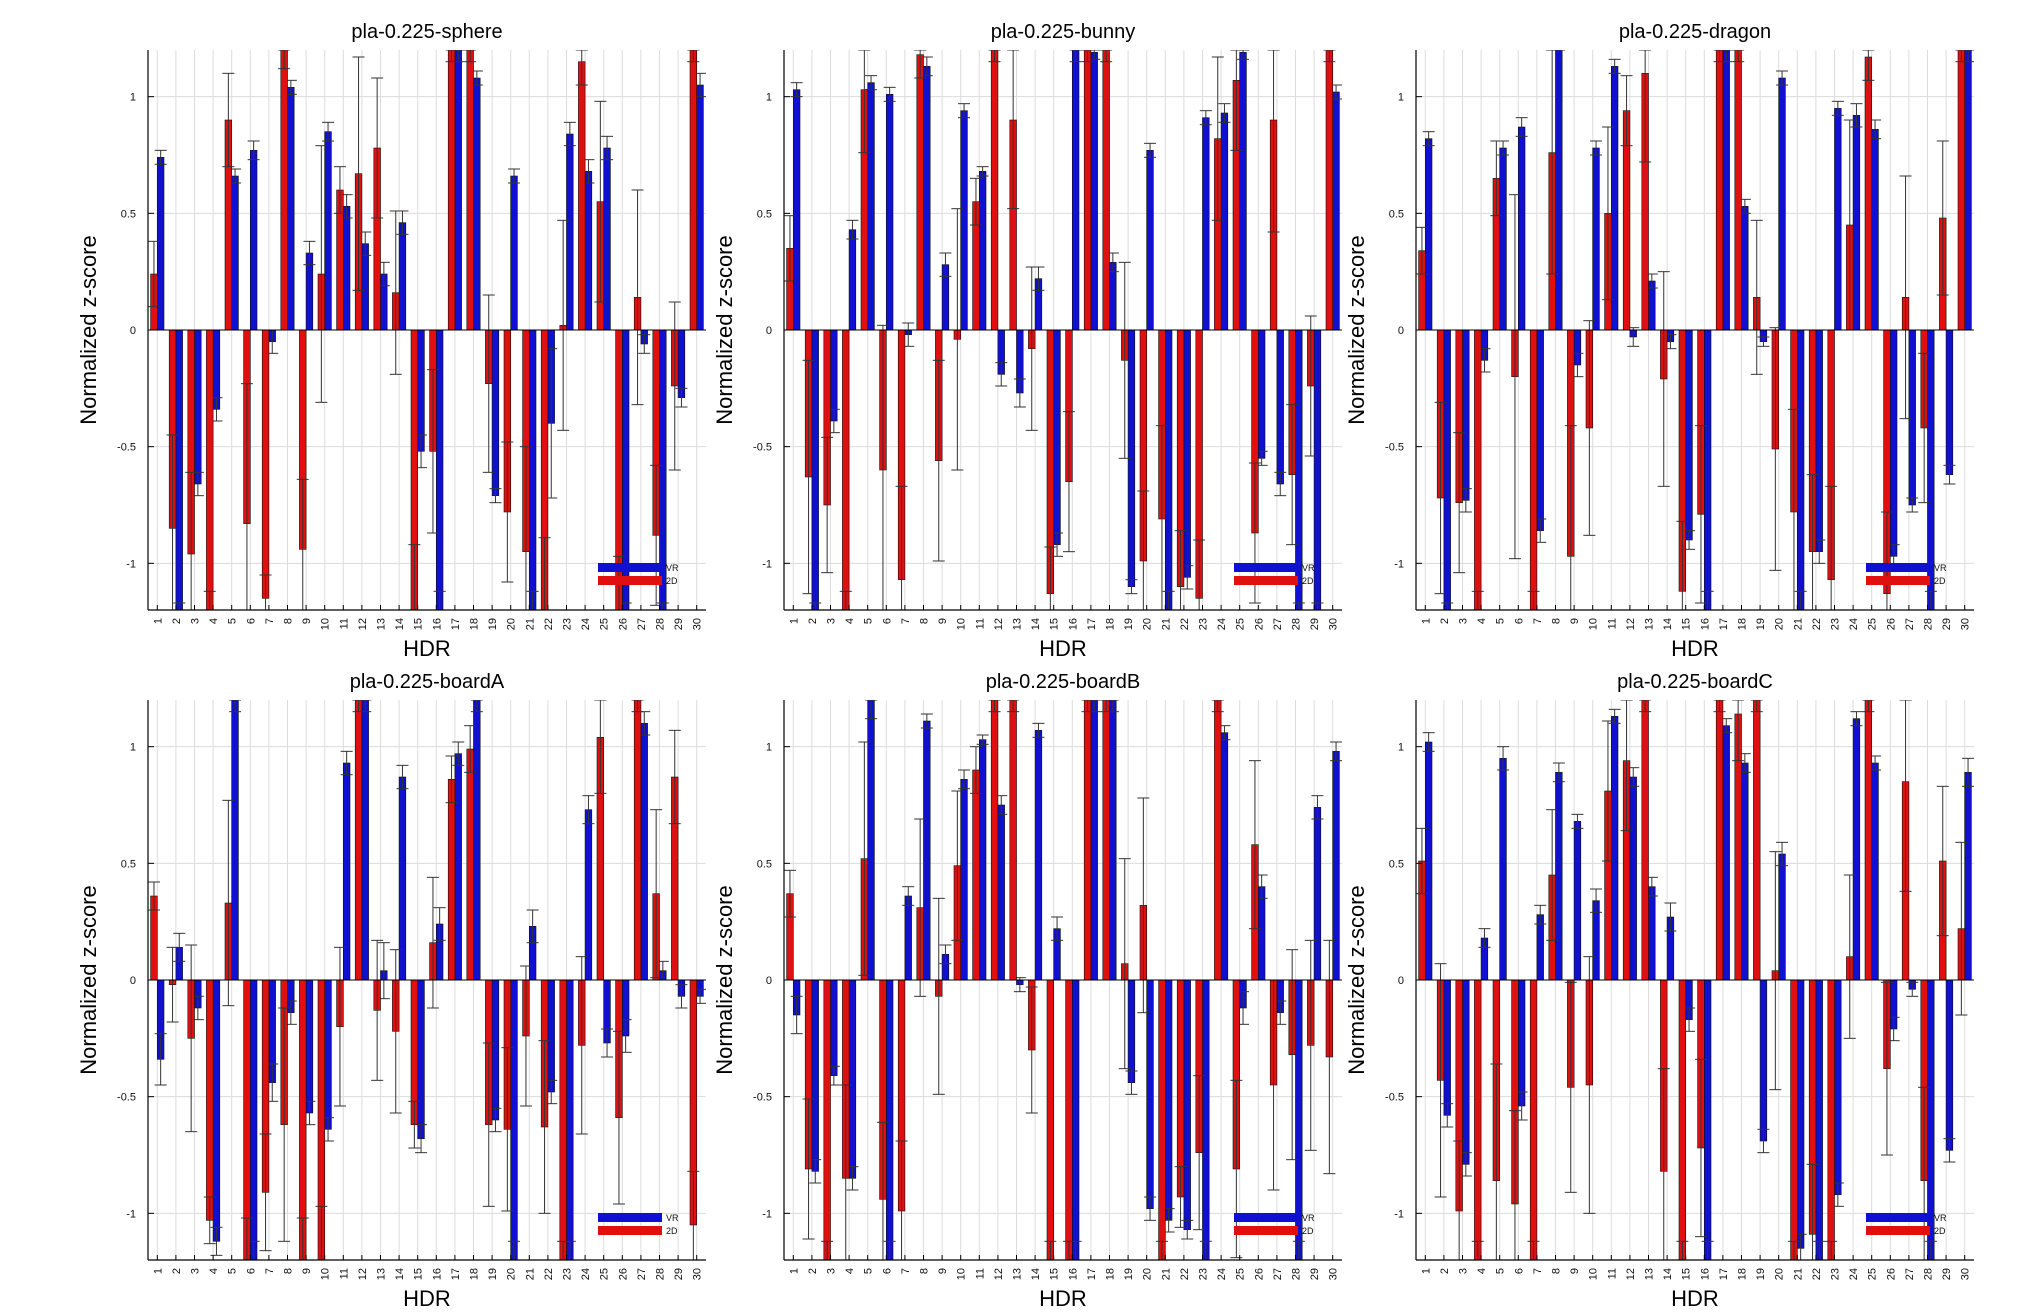 The height and width of the screenshot is (1313, 2031). I want to click on x-tick-label: 7, so click(906, 621).